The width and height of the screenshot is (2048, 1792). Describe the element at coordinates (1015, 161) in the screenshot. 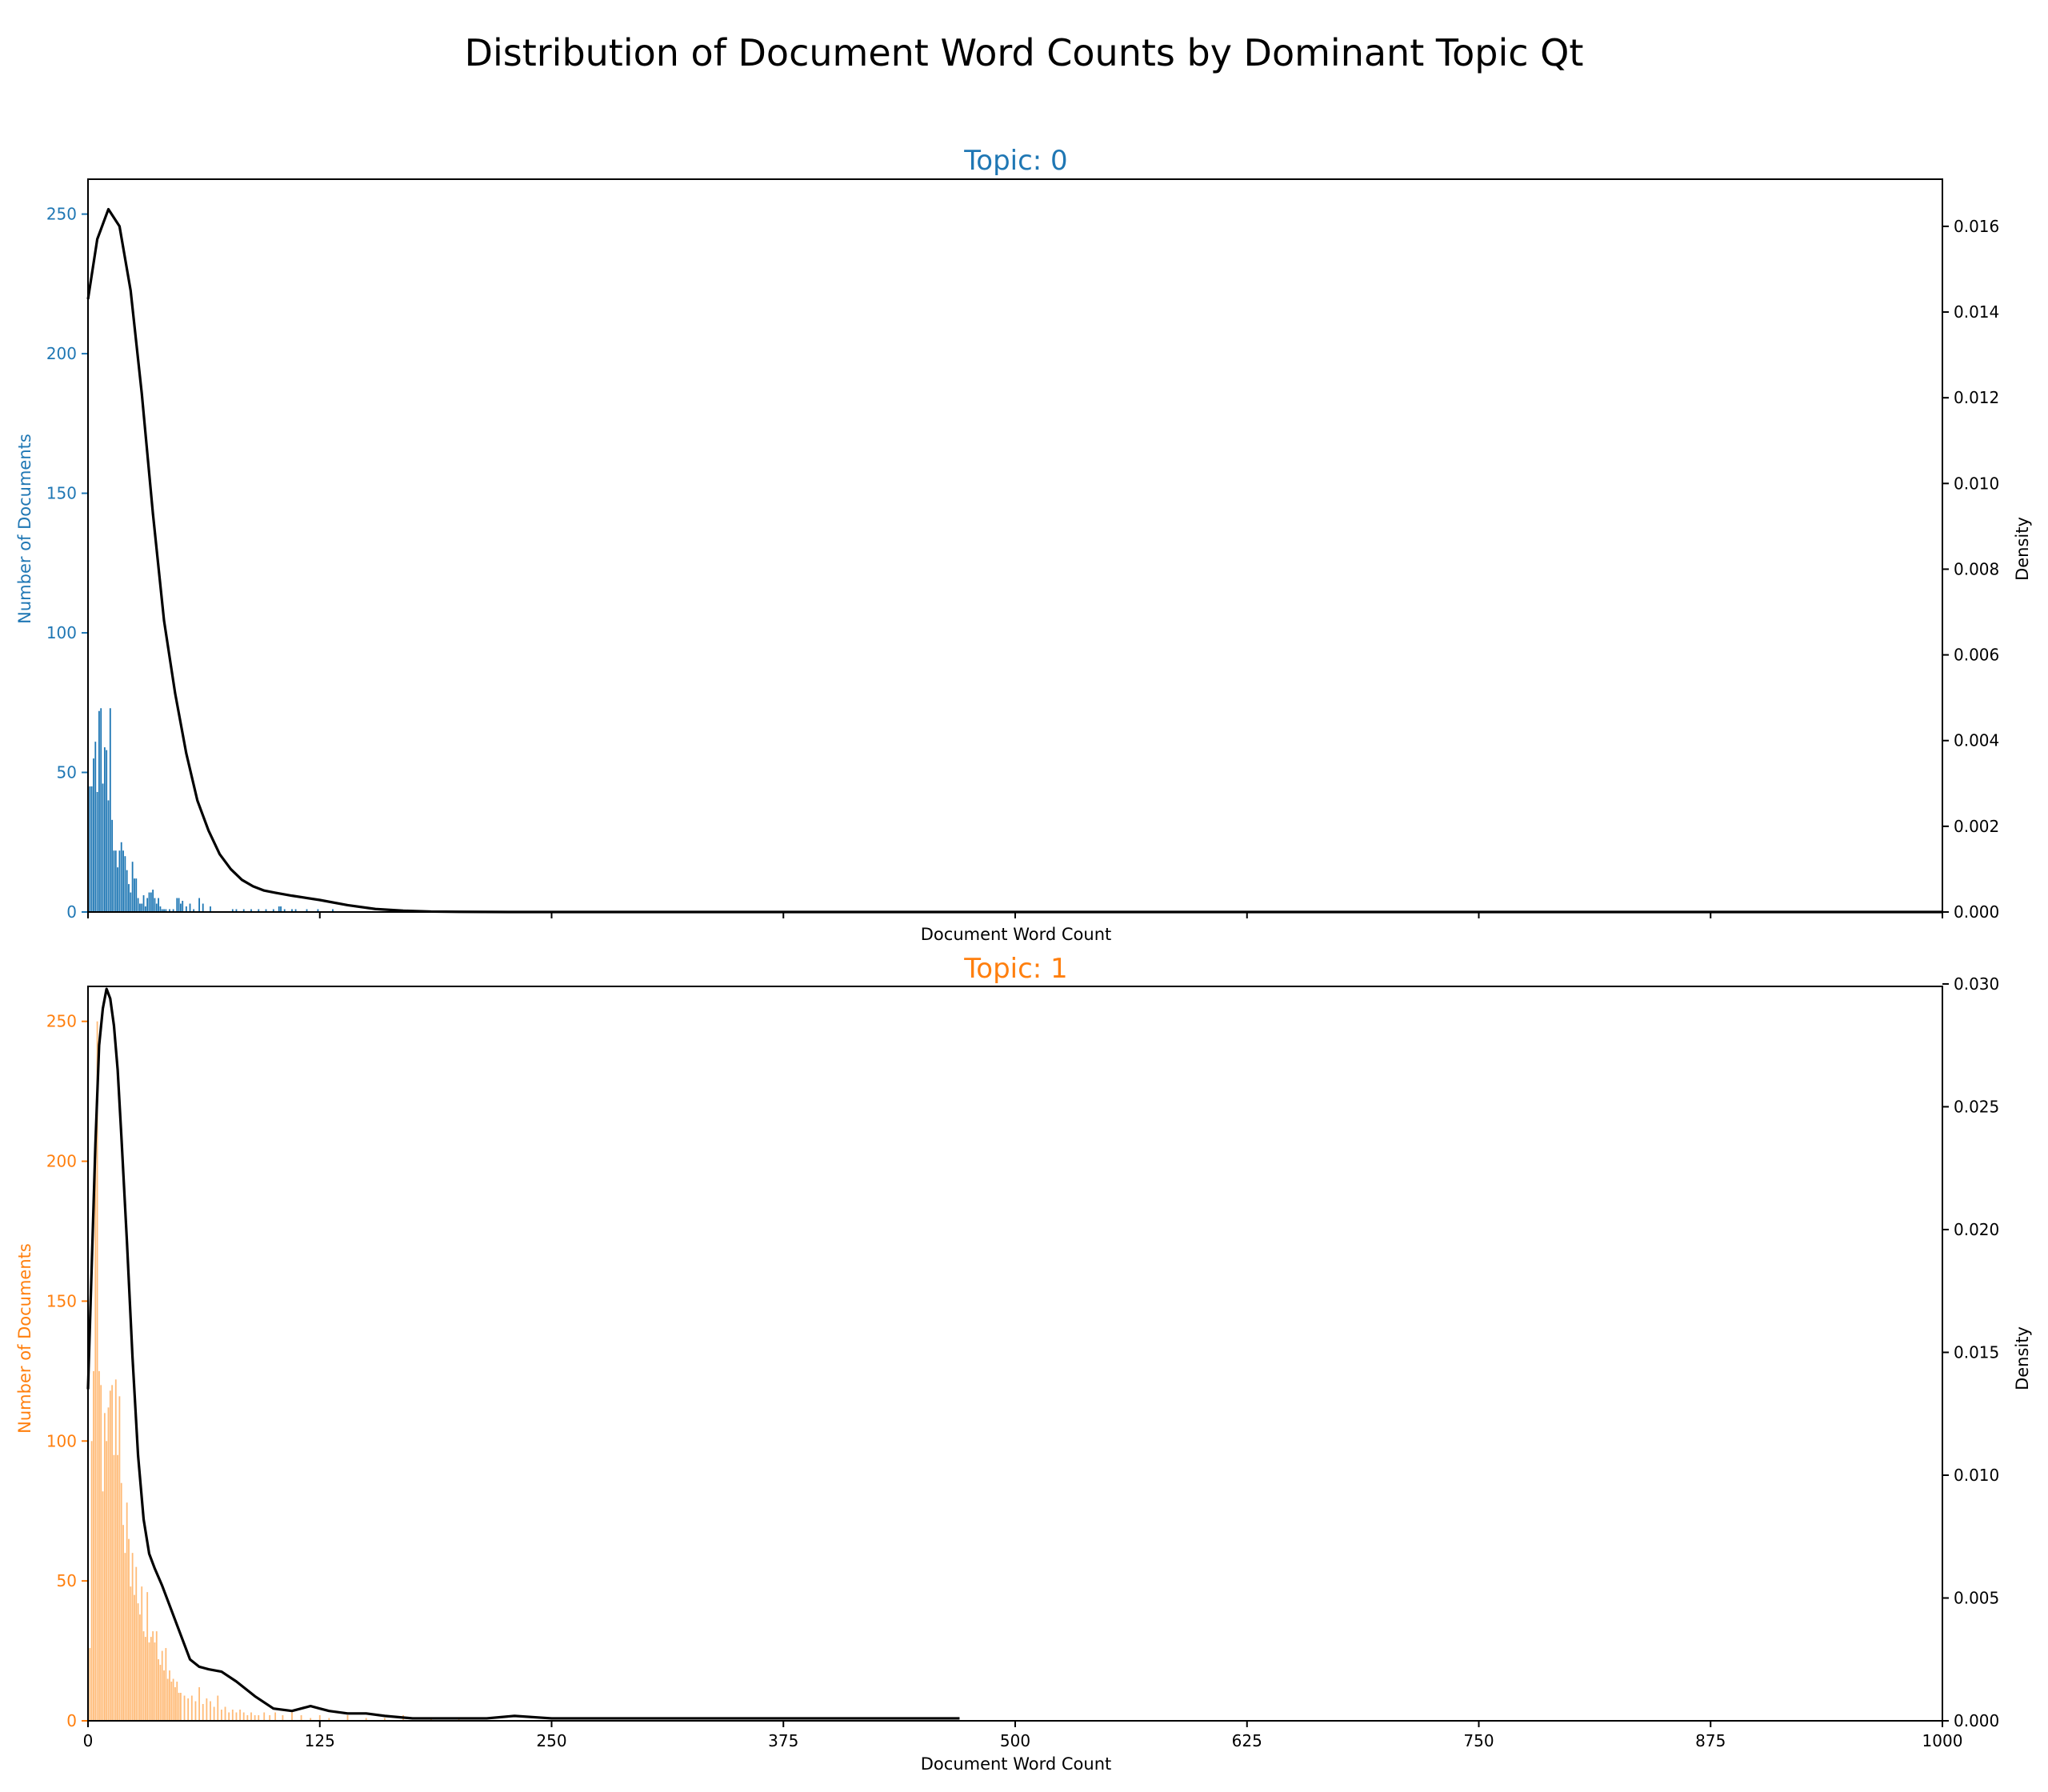

I see `topic-0-title: Topic: 0` at that location.